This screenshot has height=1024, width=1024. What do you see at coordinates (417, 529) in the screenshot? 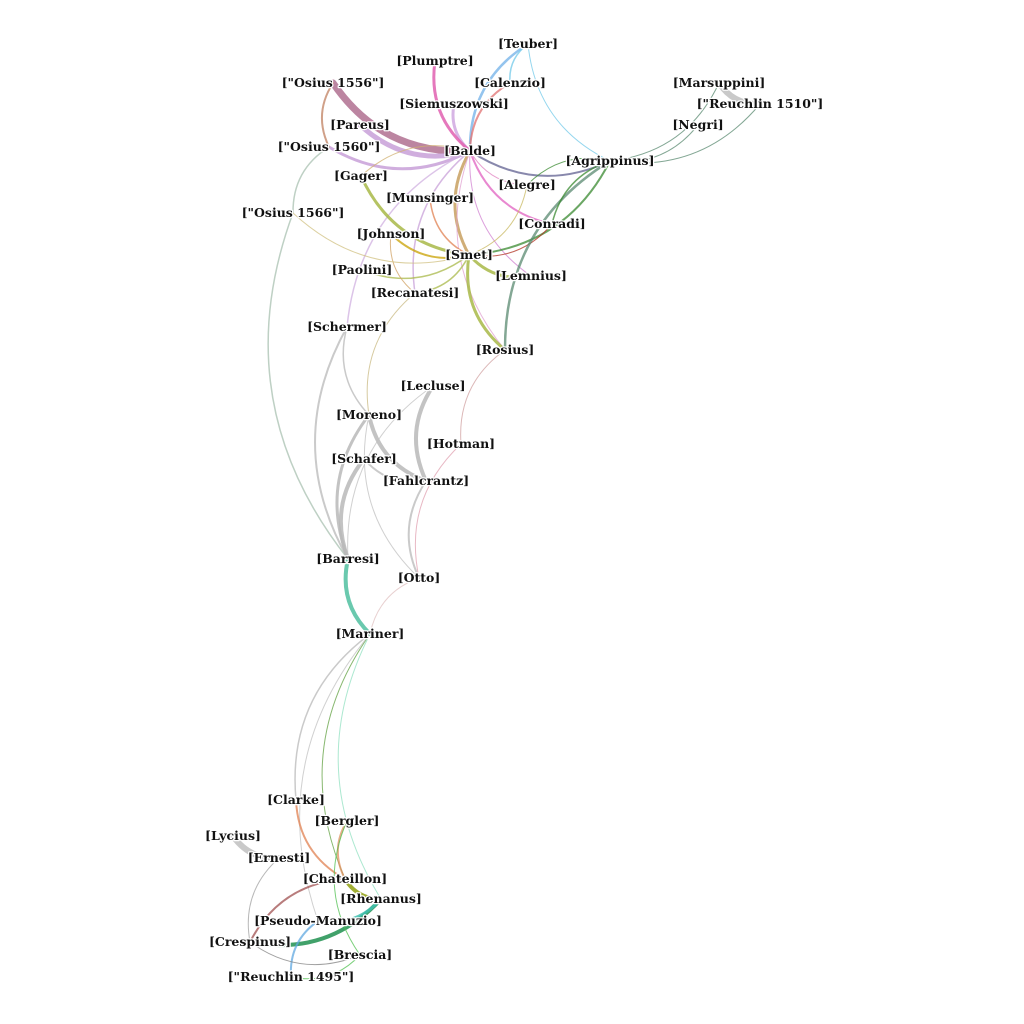
I see `edge-fahlcrantz-otto` at bounding box center [417, 529].